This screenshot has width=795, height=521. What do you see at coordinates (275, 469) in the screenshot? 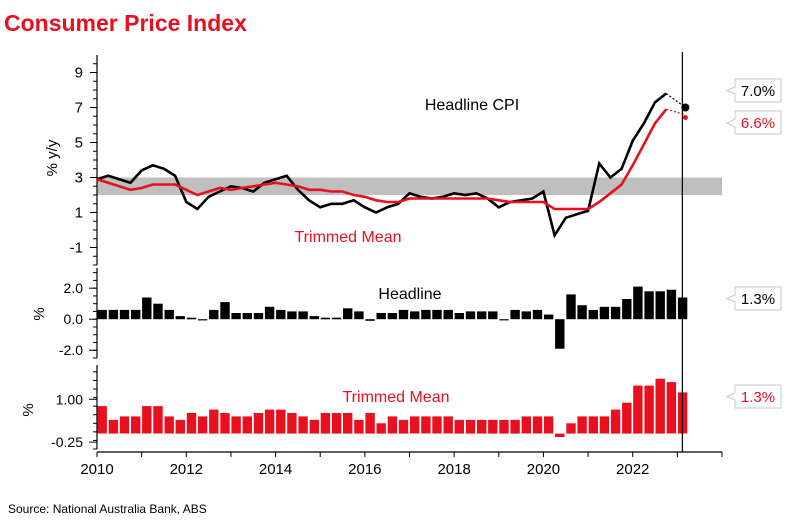
I see `x-tick-label: 2014` at bounding box center [275, 469].